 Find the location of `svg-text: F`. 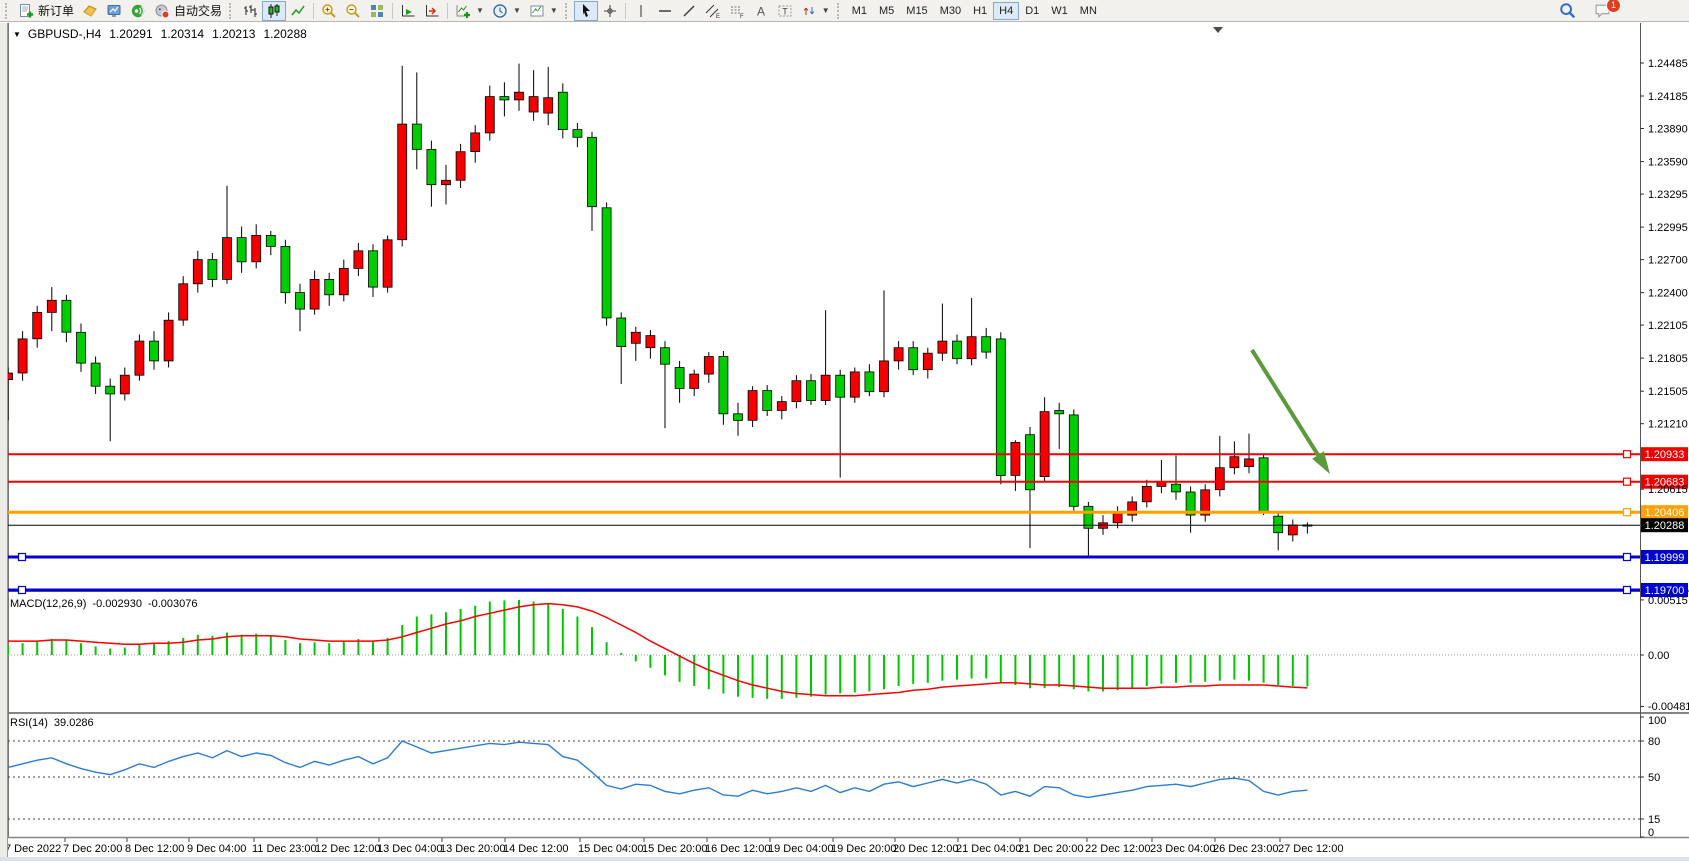

svg-text: F is located at coordinates (742, 16).